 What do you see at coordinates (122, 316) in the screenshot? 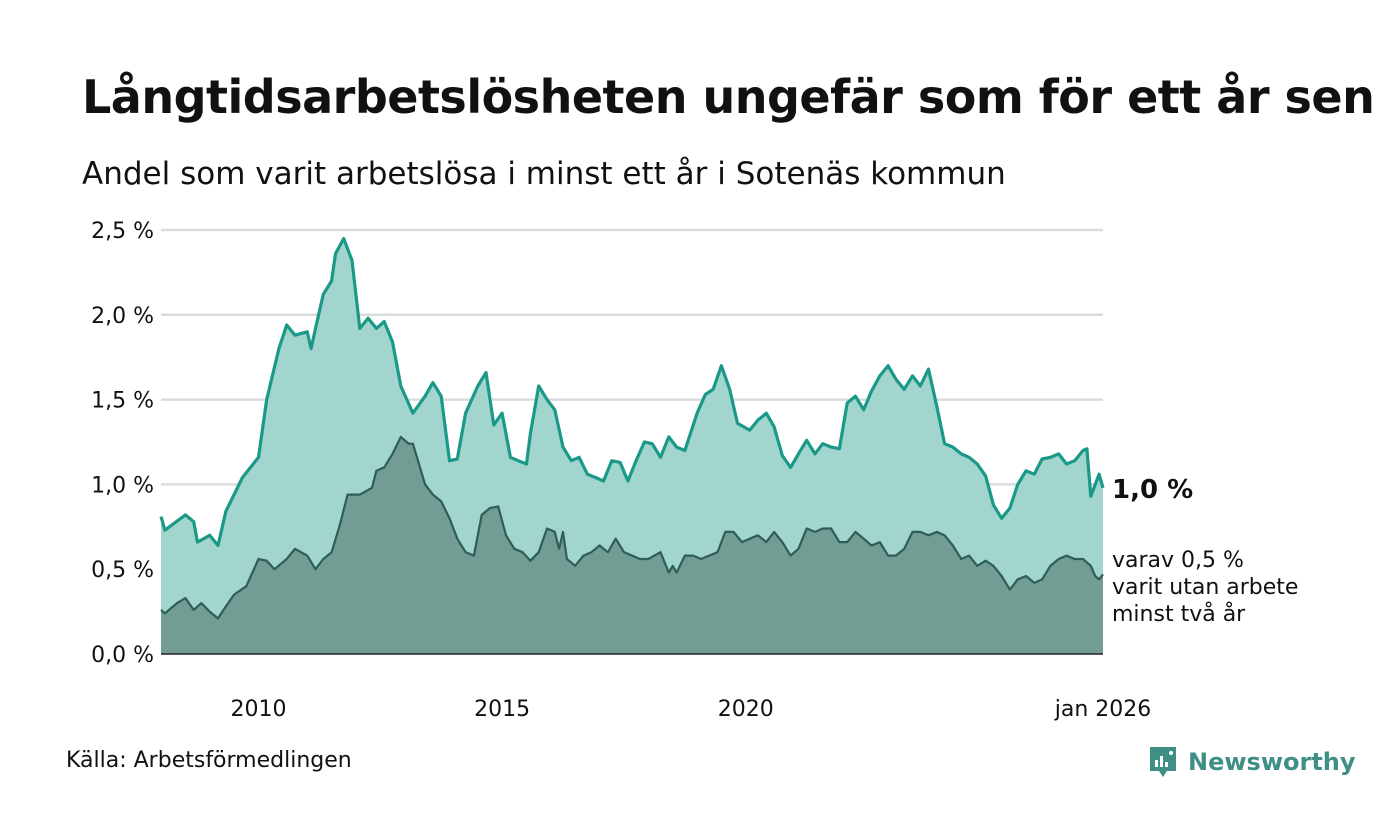
I see `y-tick-label: 2,0 %` at bounding box center [122, 316].